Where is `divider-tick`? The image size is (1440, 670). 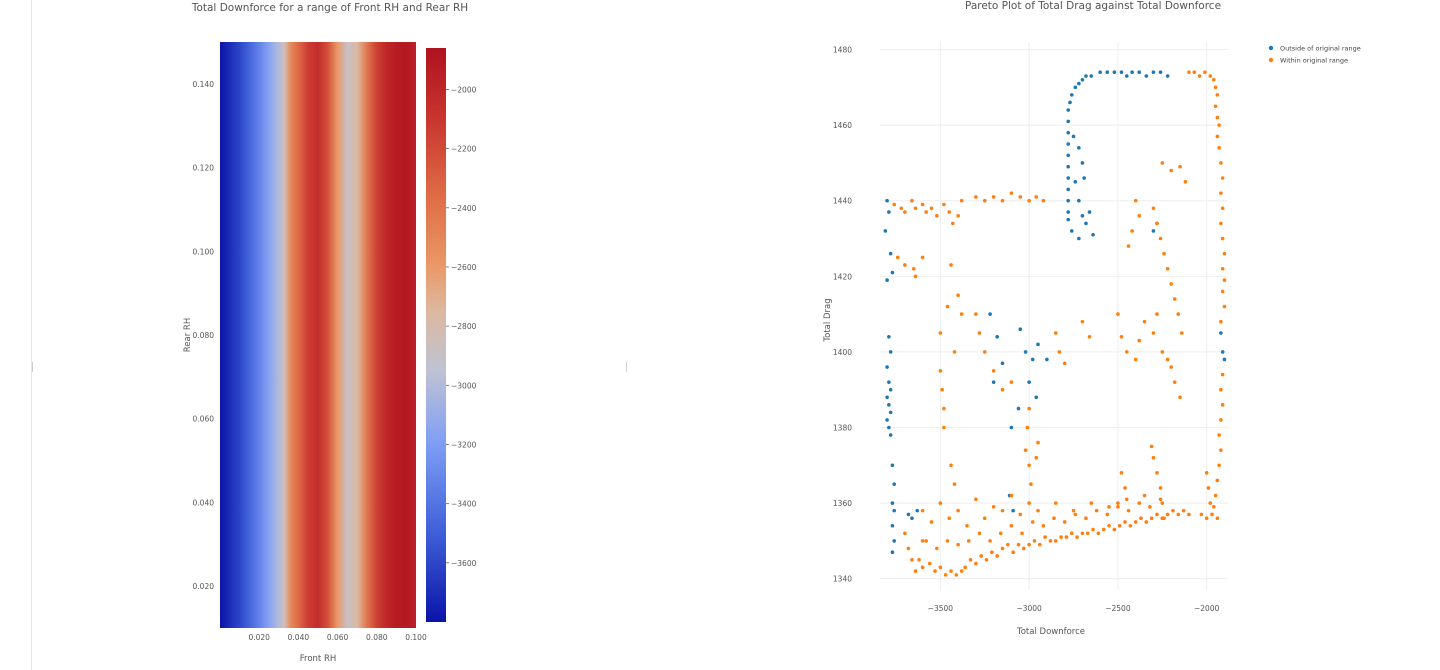
divider-tick is located at coordinates (626, 367).